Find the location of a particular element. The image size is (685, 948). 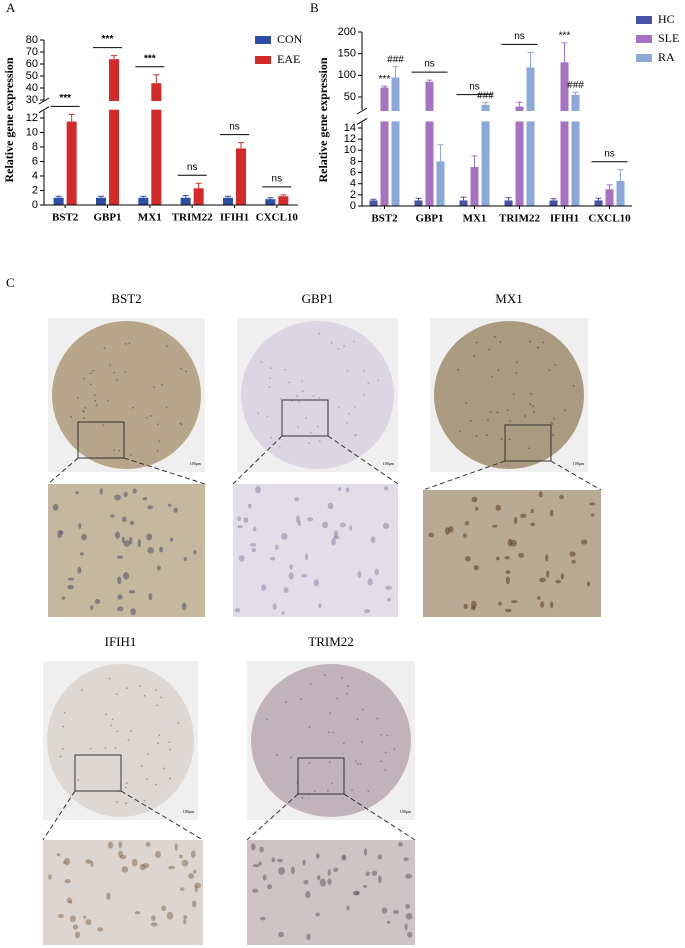

legend-swatch is located at coordinates (263, 40).